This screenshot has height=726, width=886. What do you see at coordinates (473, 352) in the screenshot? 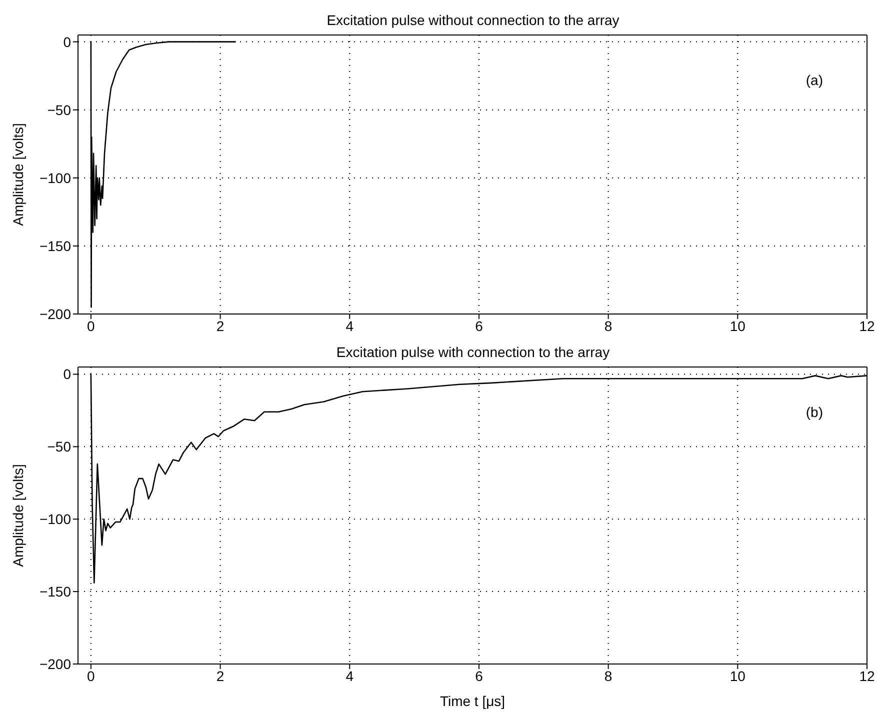
I see `chart-title: Excitation pulse with connection to the array` at bounding box center [473, 352].